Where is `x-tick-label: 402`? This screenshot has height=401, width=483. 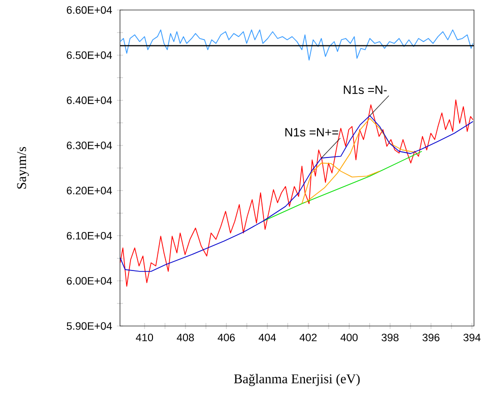 x-tick-label: 402 is located at coordinates (308, 338).